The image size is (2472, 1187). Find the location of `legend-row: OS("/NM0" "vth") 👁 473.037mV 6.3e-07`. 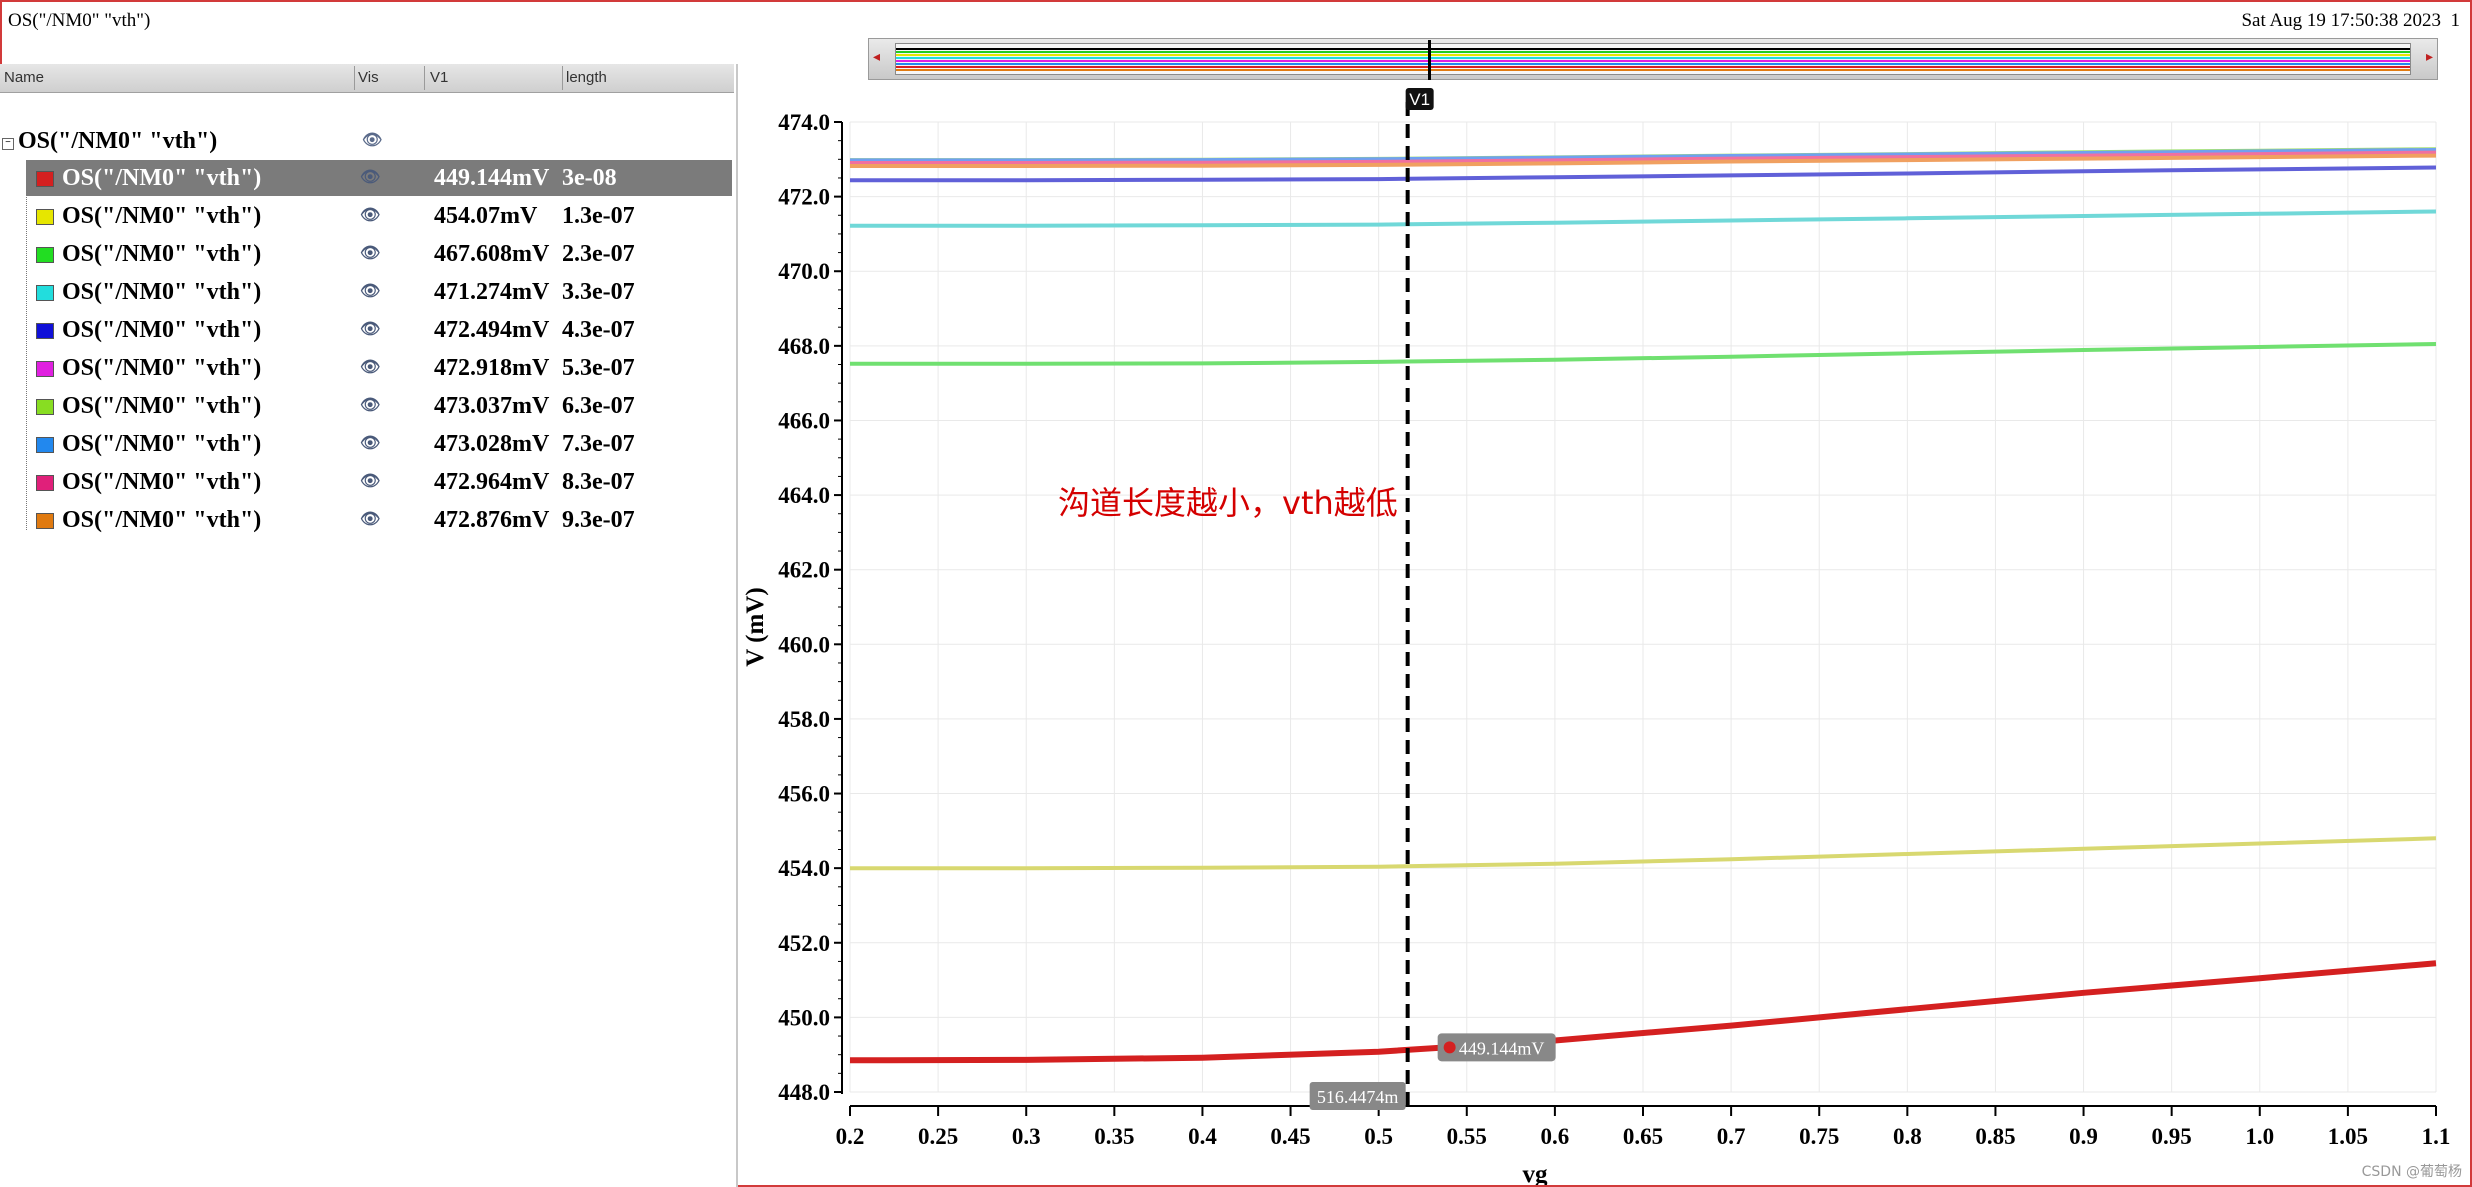

legend-row: OS("/NM0" "vth") 👁 473.037mV 6.3e-07 is located at coordinates (379, 406).